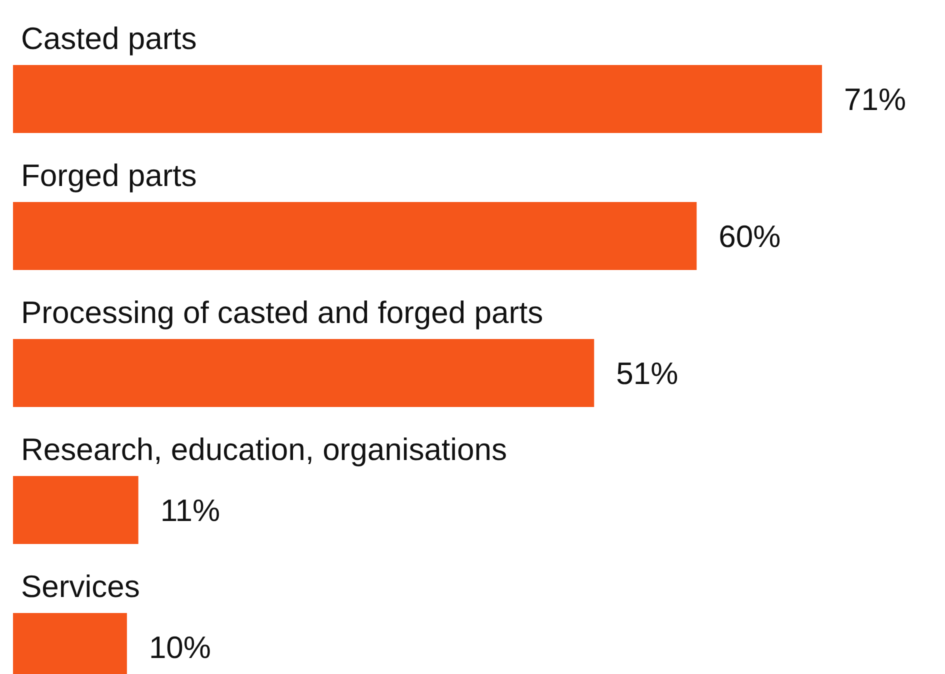  Describe the element at coordinates (647, 373) in the screenshot. I see `data-label: 51%` at that location.